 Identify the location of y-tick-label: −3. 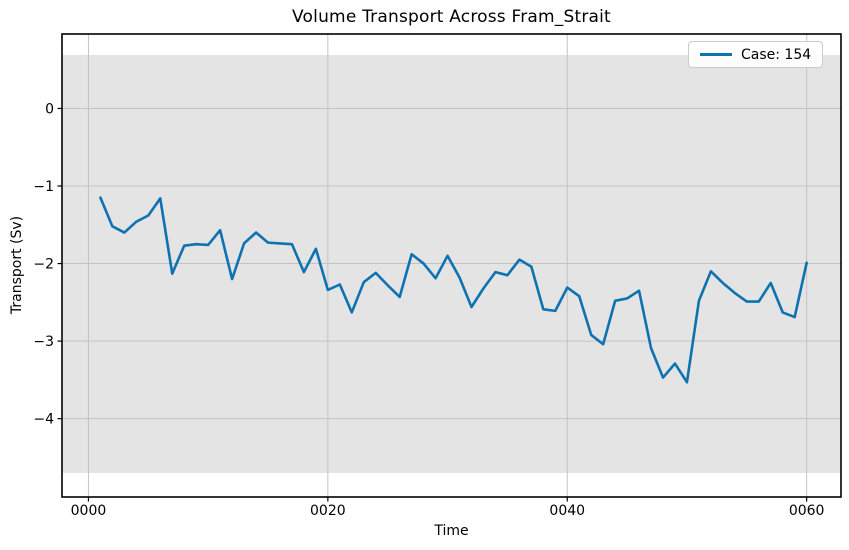
(43, 342).